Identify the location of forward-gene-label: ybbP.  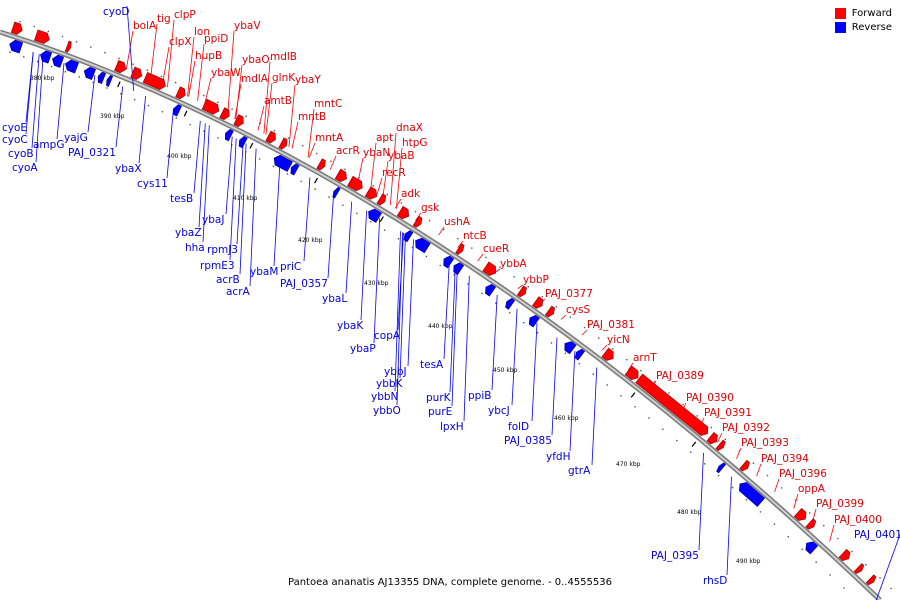
(536, 280).